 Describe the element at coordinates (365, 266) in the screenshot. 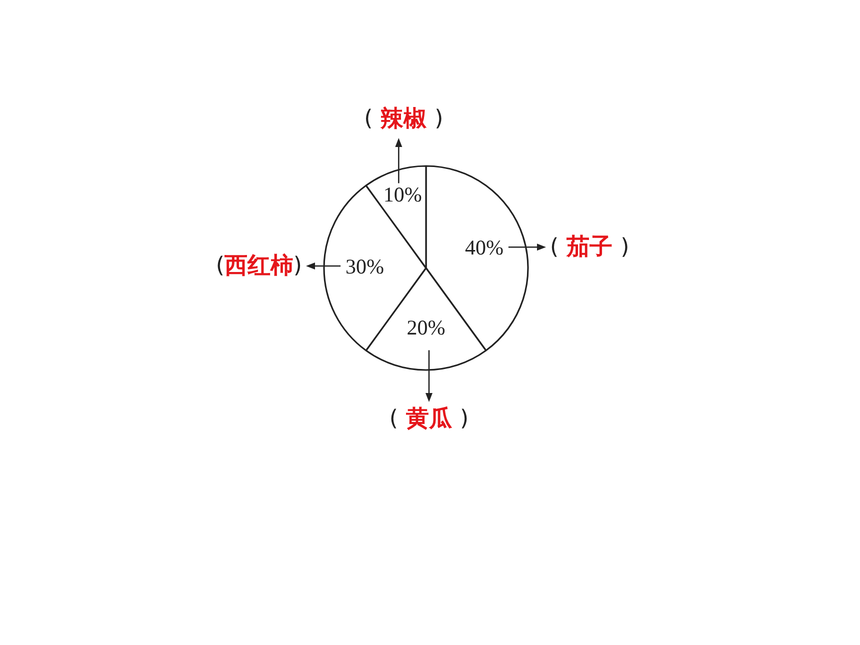

I see `data-label: 30%` at that location.